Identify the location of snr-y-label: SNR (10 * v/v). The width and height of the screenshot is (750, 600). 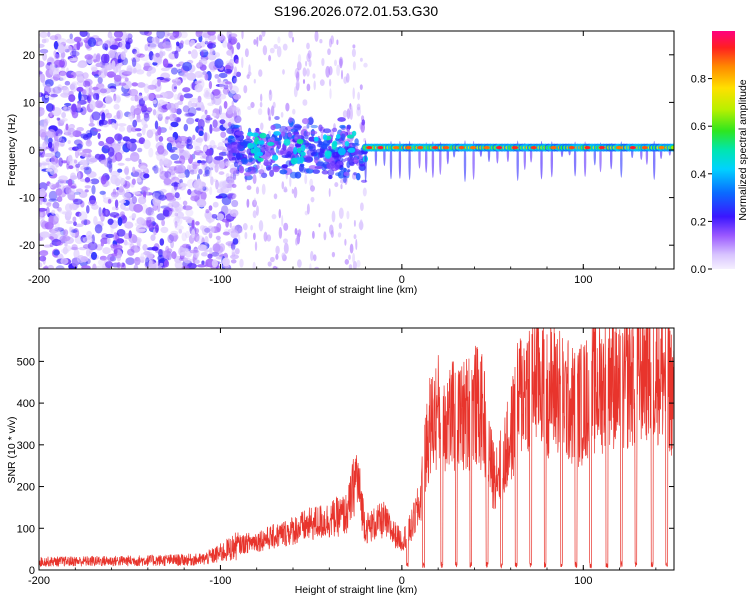
(12, 449).